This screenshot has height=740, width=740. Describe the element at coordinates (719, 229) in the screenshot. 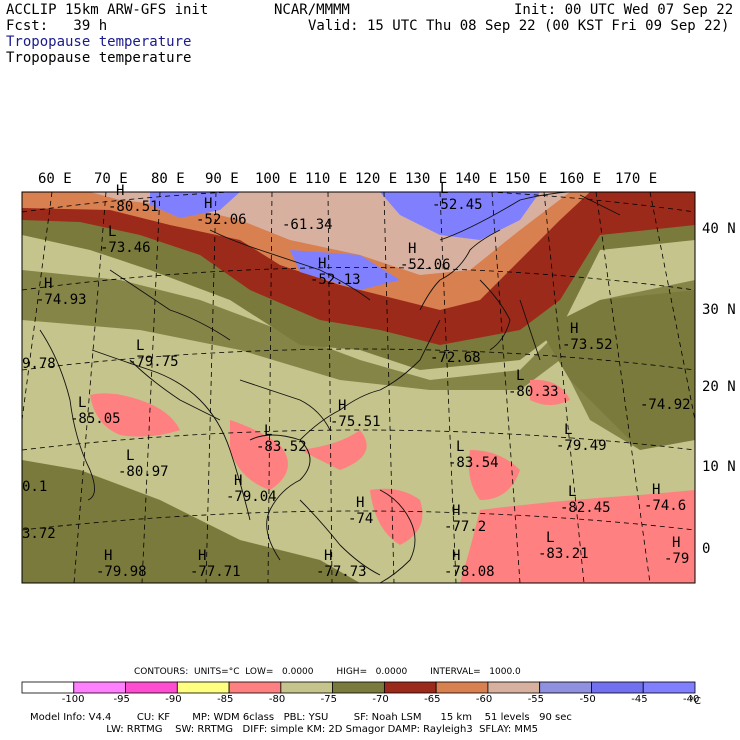

I see `lat-label: 40 N` at that location.